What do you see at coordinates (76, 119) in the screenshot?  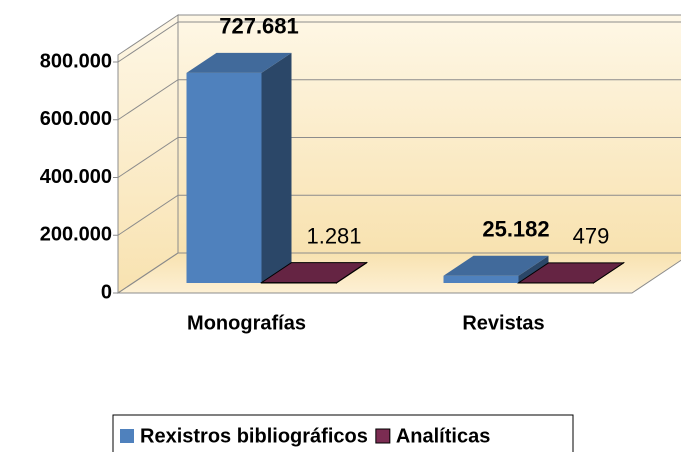 I see `y-tick-label: 600.000` at bounding box center [76, 119].